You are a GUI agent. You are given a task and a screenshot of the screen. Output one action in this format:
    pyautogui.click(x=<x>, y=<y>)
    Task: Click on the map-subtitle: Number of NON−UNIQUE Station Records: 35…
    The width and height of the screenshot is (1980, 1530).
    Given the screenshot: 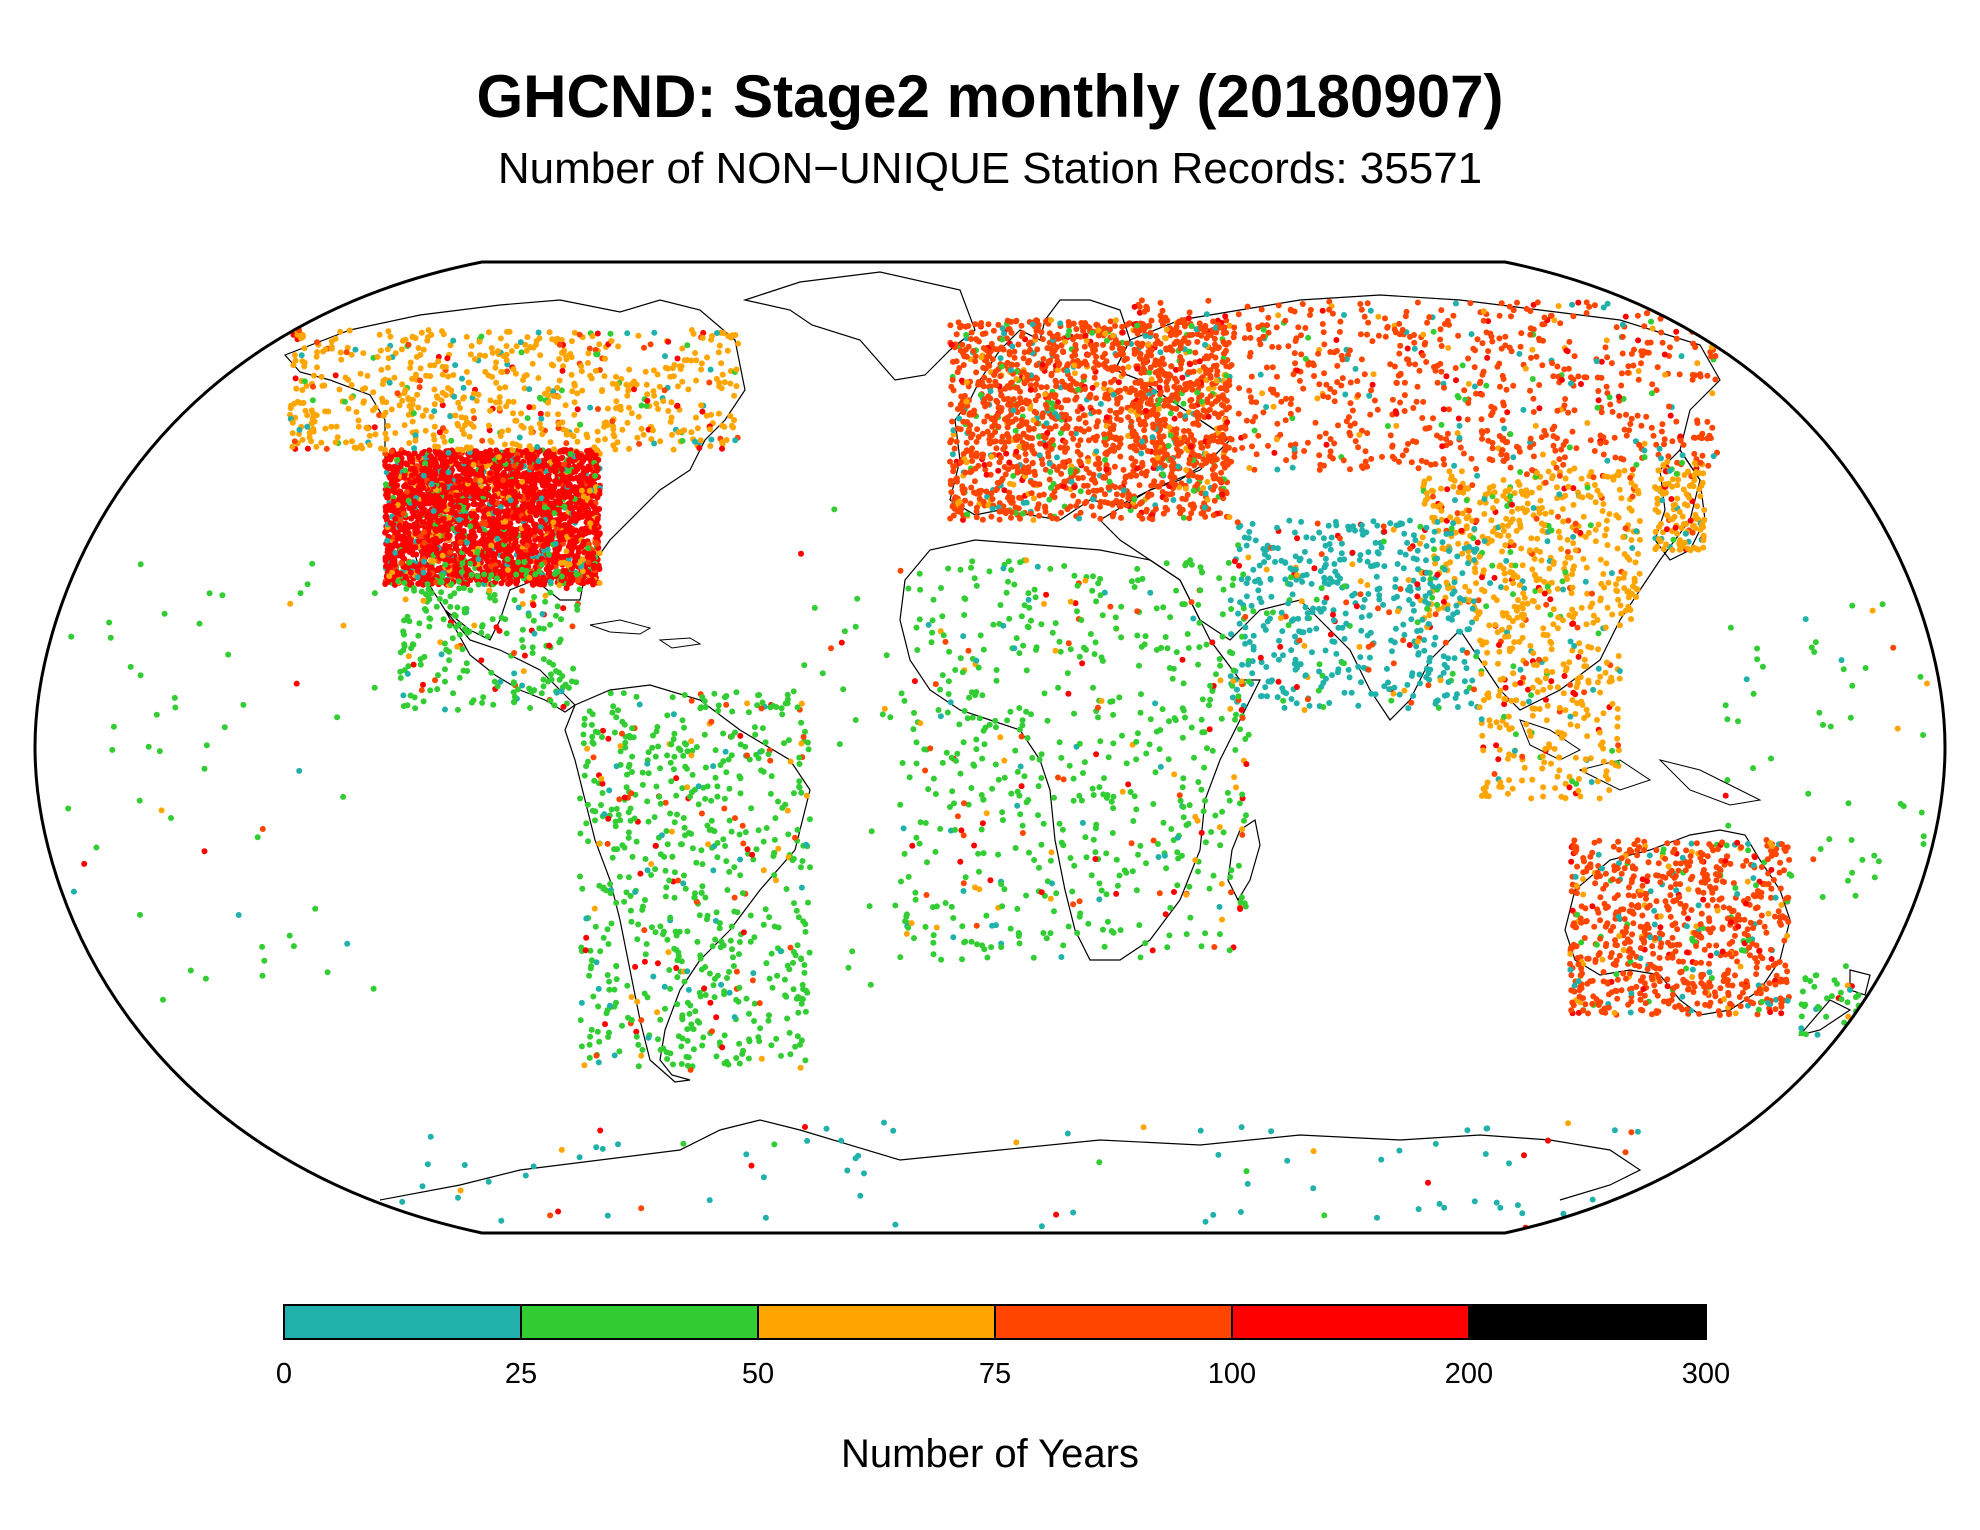 What is the action you would take?
    pyautogui.click(x=990, y=168)
    